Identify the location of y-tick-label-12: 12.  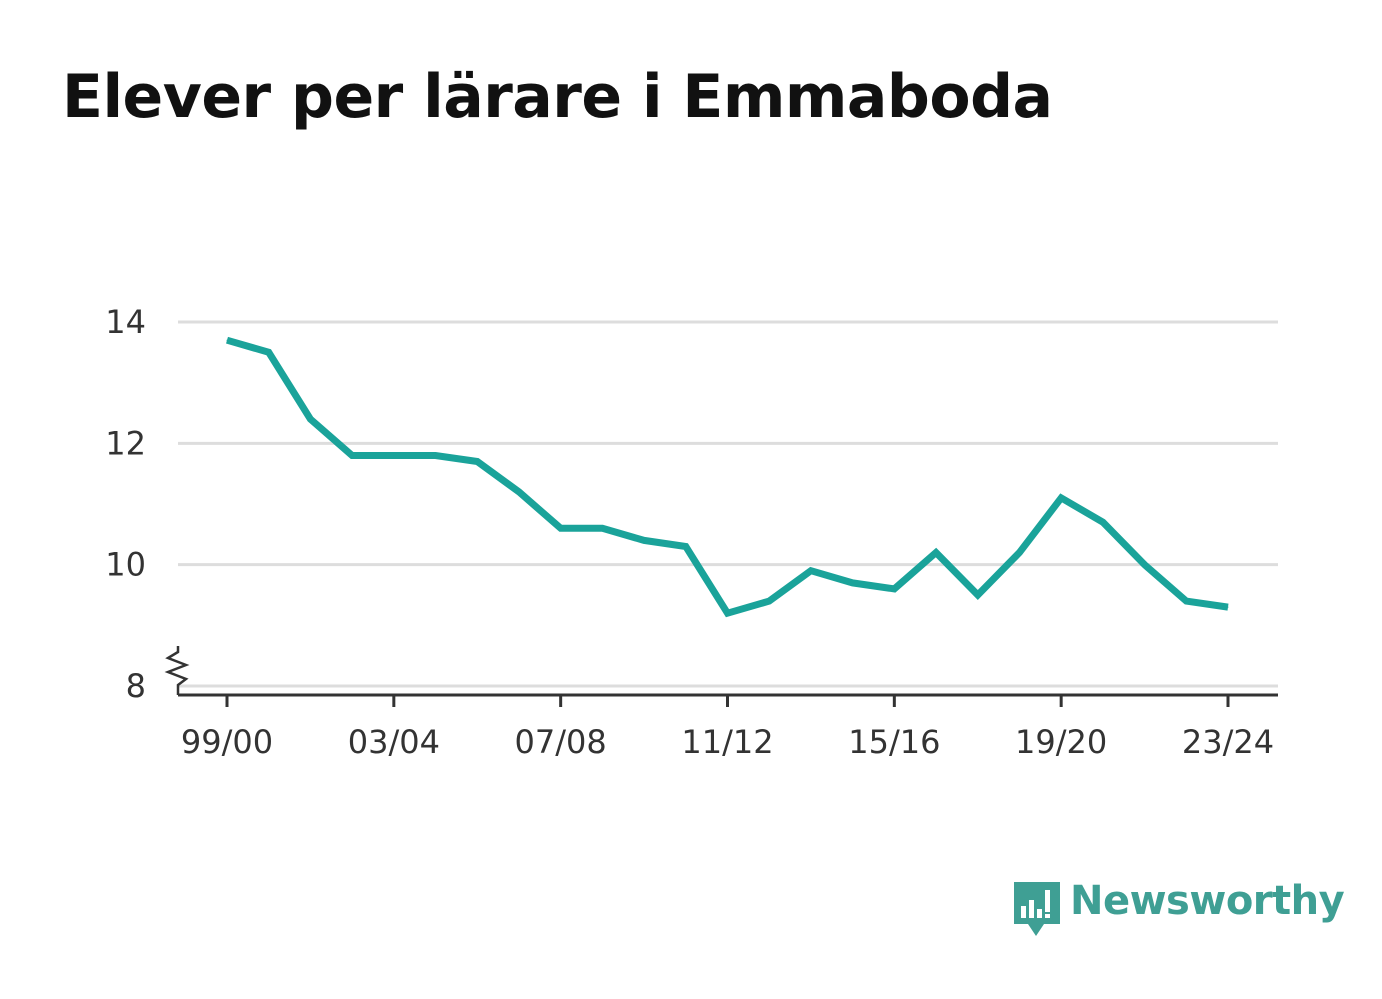
(125, 443).